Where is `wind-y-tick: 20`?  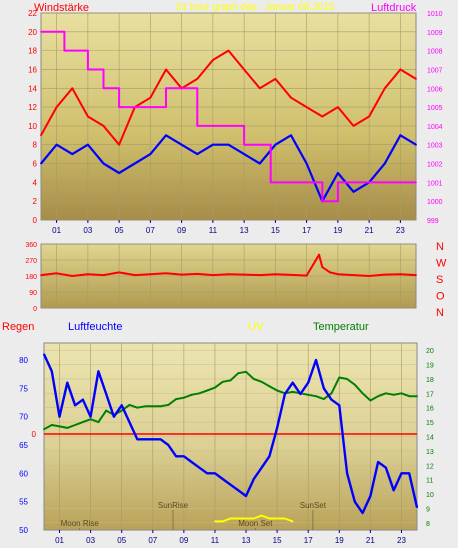 wind-y-tick: 20 is located at coordinates (32, 32).